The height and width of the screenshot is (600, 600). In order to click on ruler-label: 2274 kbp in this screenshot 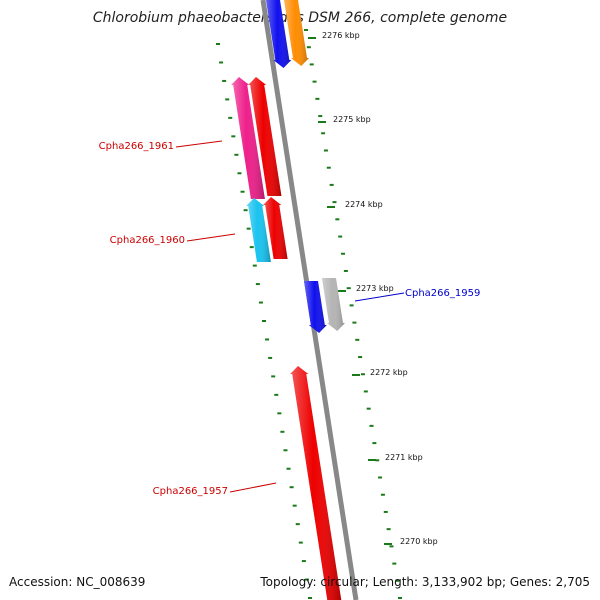, I will do `click(364, 204)`.